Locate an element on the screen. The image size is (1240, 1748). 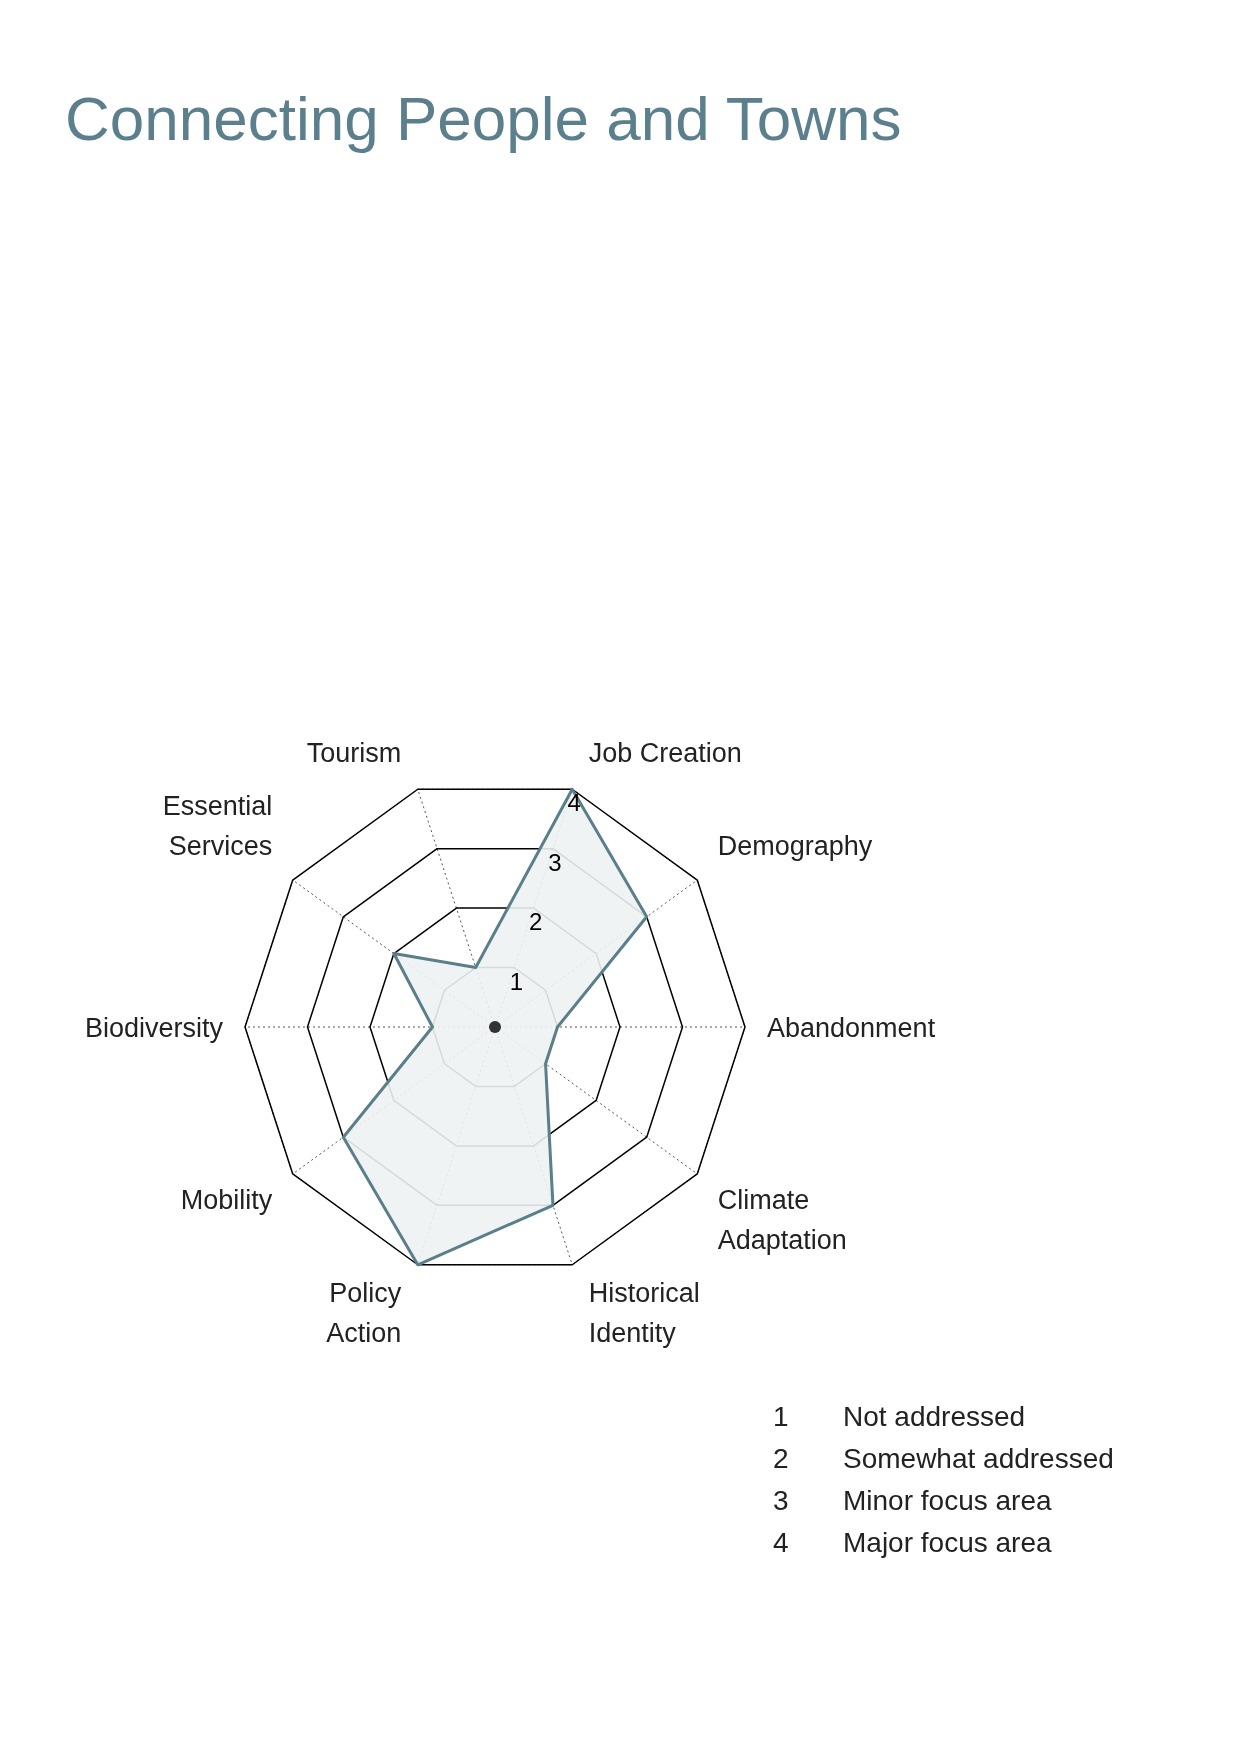
spoke-label: Abandonment is located at coordinates (851, 1028).